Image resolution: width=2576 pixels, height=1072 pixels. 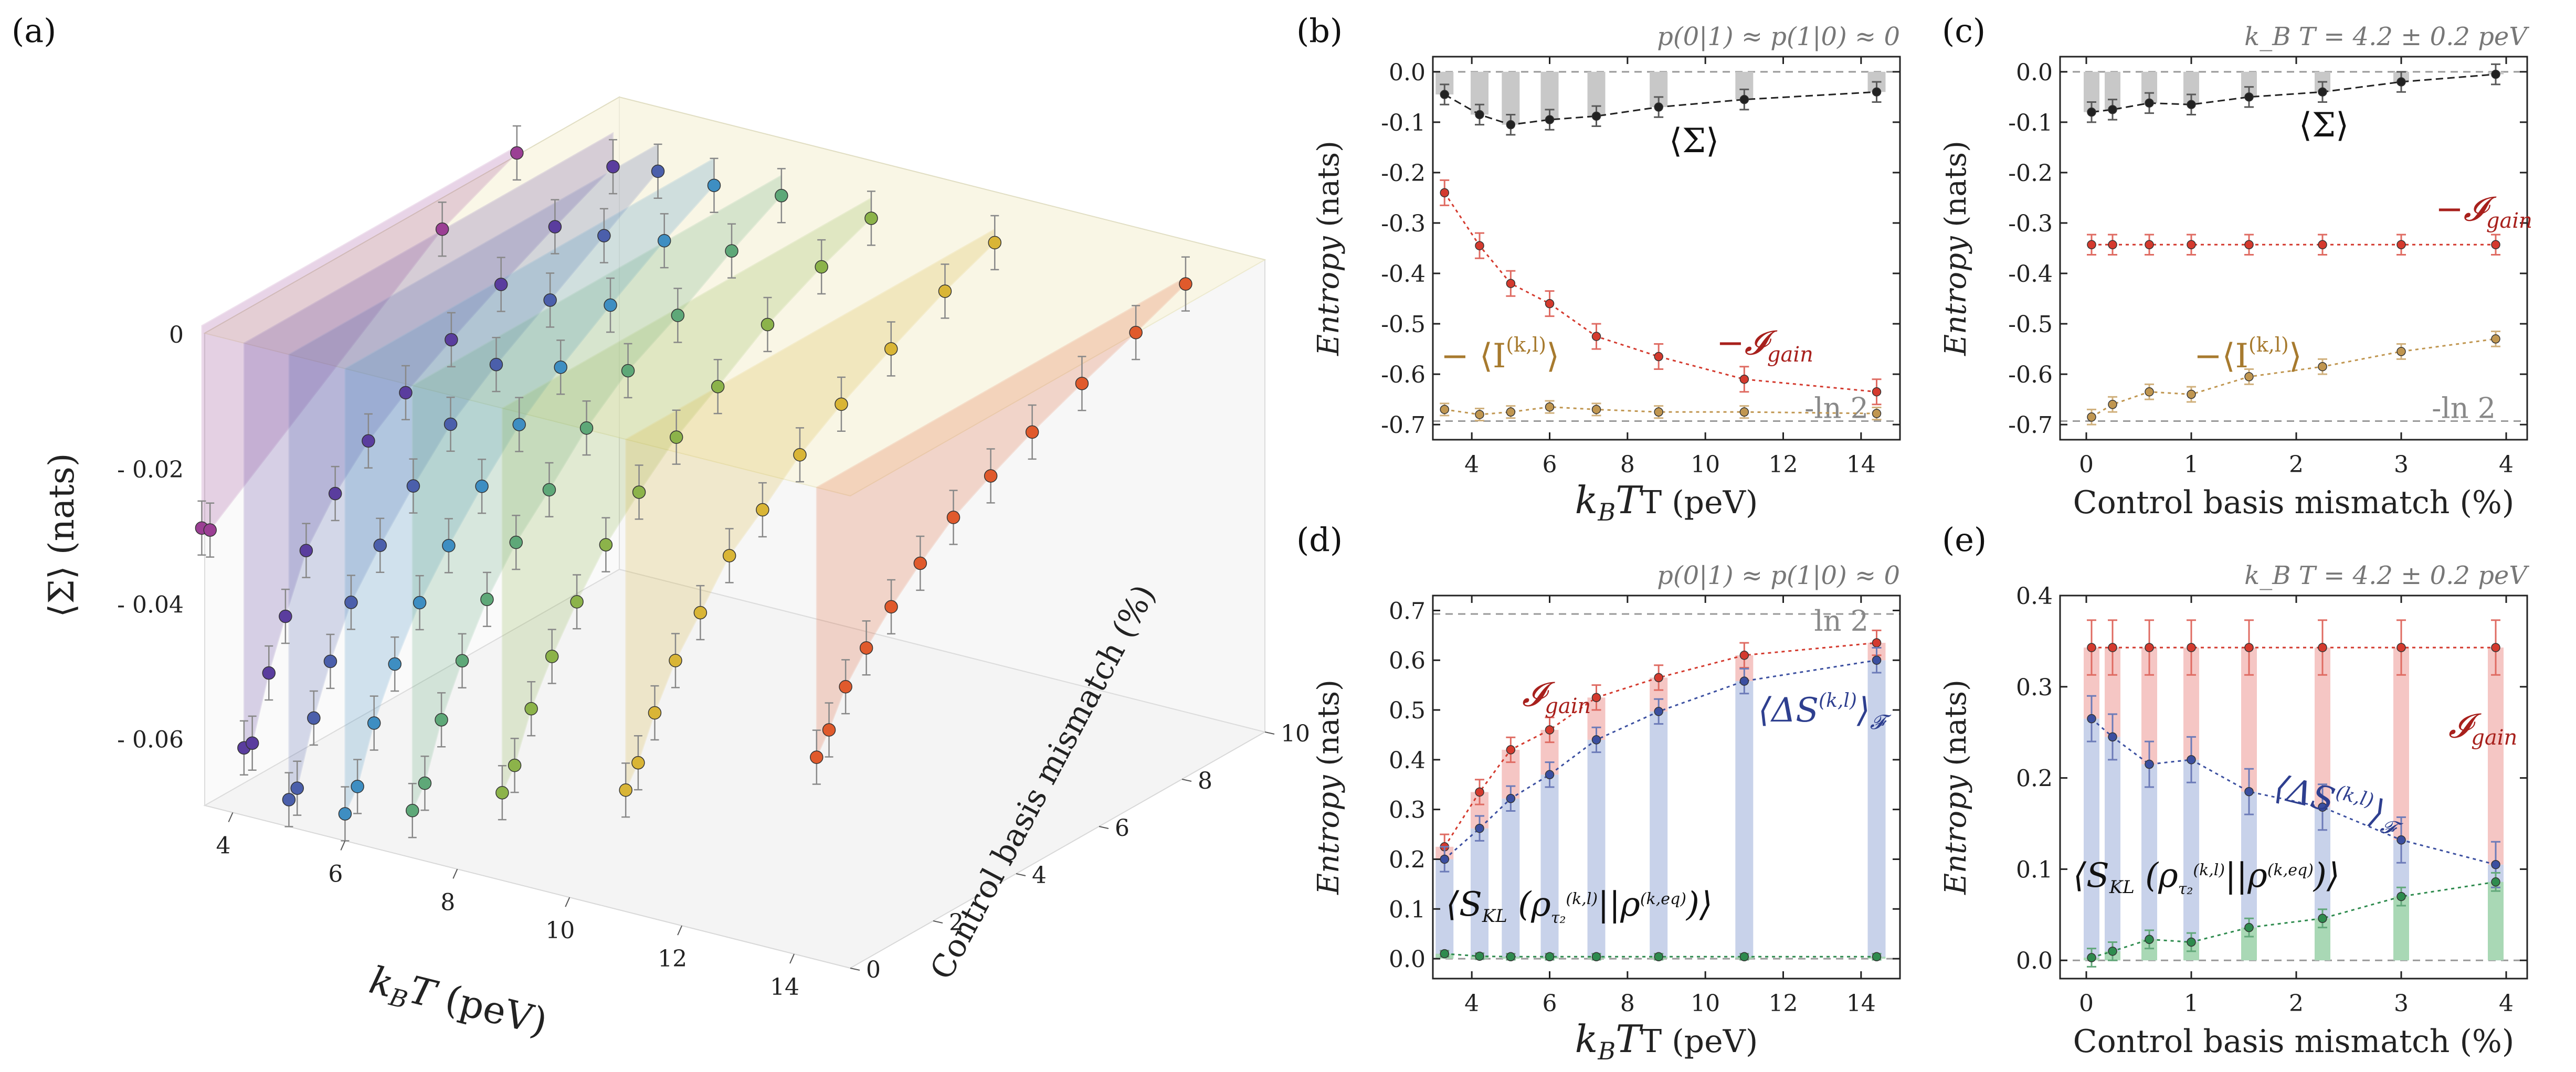 What do you see at coordinates (1500, 355) in the screenshot?
I see `mutual-info-annotation: − ⟨I(k,l)⟩` at bounding box center [1500, 355].